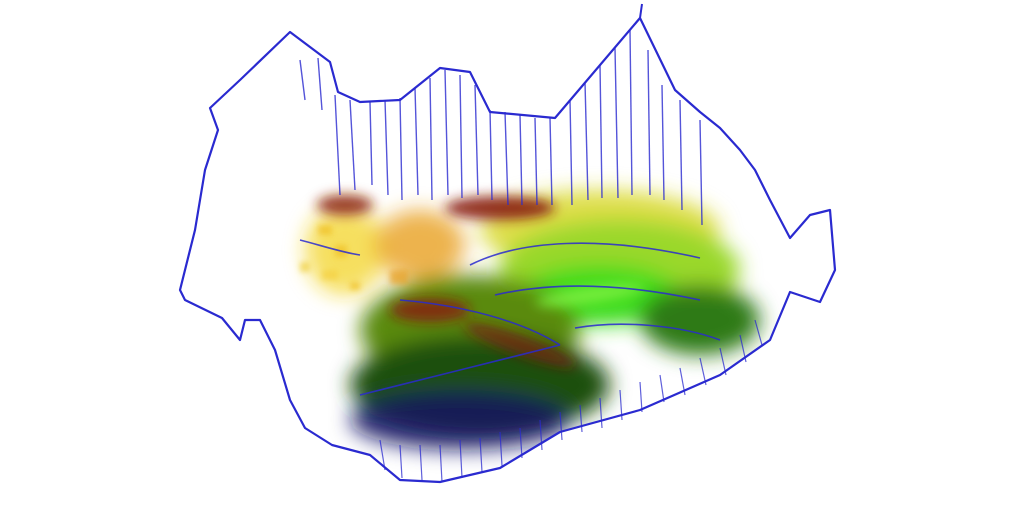  Describe the element at coordinates (520, 345) in the screenshot. I see `red-diagonal` at that location.